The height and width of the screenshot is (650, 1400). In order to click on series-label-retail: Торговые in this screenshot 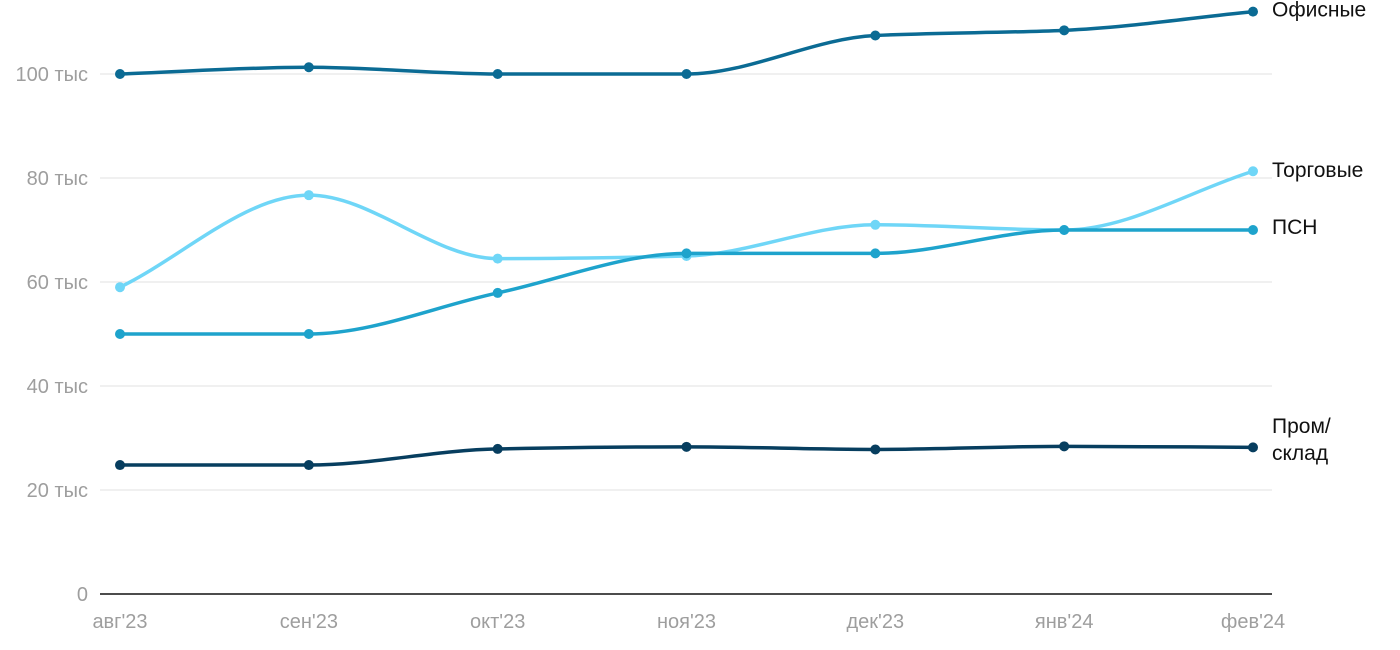, I will do `click(1317, 170)`.